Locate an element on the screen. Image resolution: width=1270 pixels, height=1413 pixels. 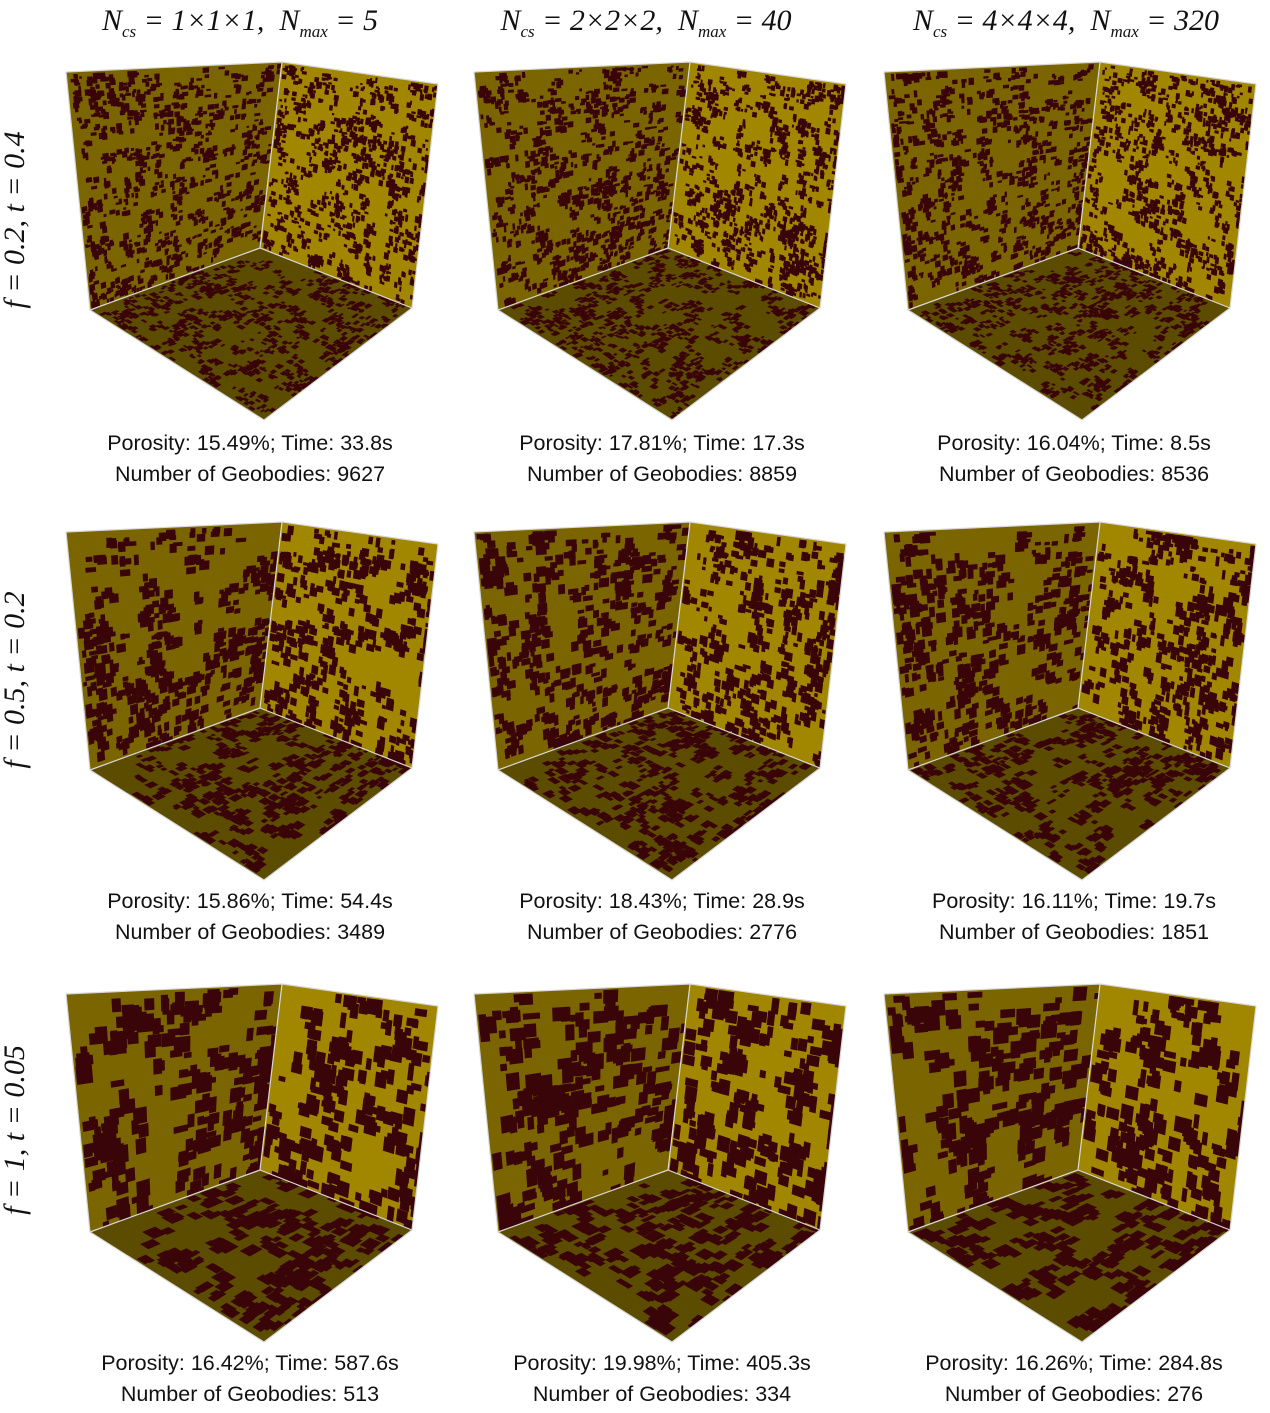
caption-geobodies: Number of Geobodies: 8536 is located at coordinates (1074, 474).